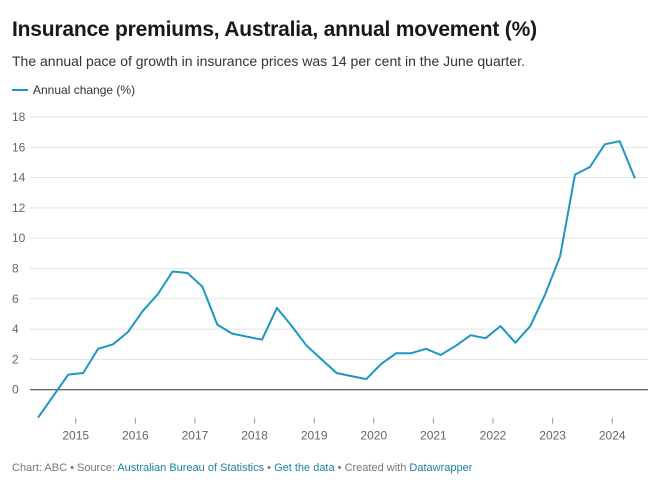 The width and height of the screenshot is (666, 498). Describe the element at coordinates (344, 430) in the screenshot. I see `x-axis-ticks: 2015 2016 2017 2018 2019 2020 2021 2022 2023 2024` at that location.